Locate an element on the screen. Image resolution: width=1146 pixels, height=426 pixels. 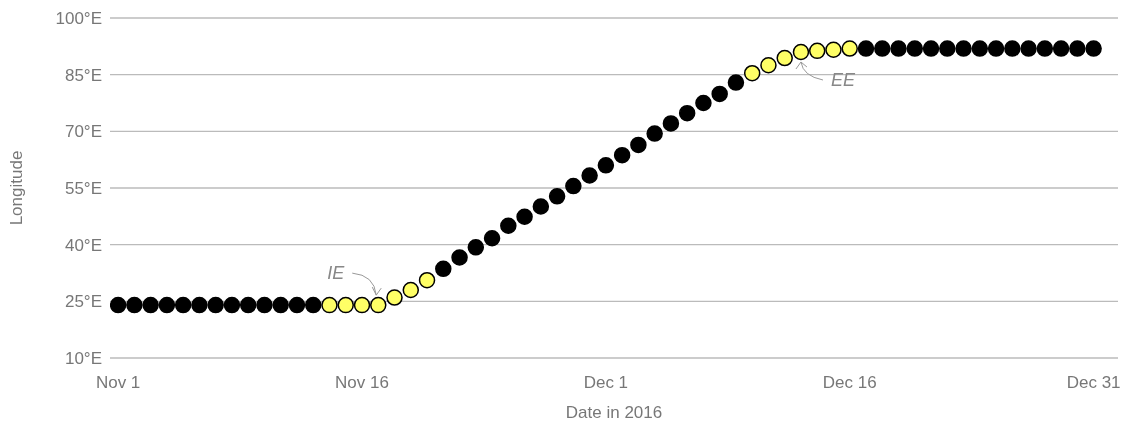
x-tick-label: Nov 16 is located at coordinates (362, 383).